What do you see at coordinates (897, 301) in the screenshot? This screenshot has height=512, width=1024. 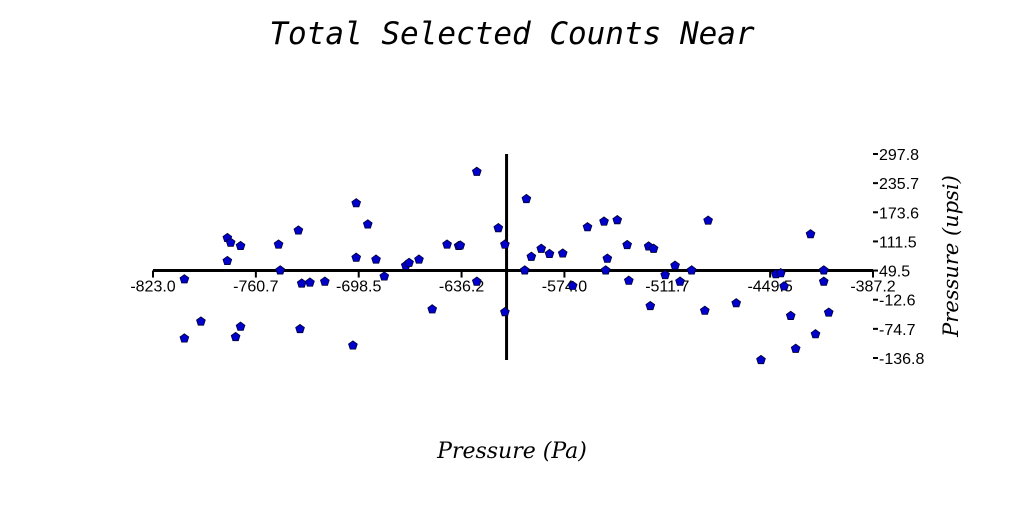 I see `y-tick-label: -12.6` at bounding box center [897, 301].